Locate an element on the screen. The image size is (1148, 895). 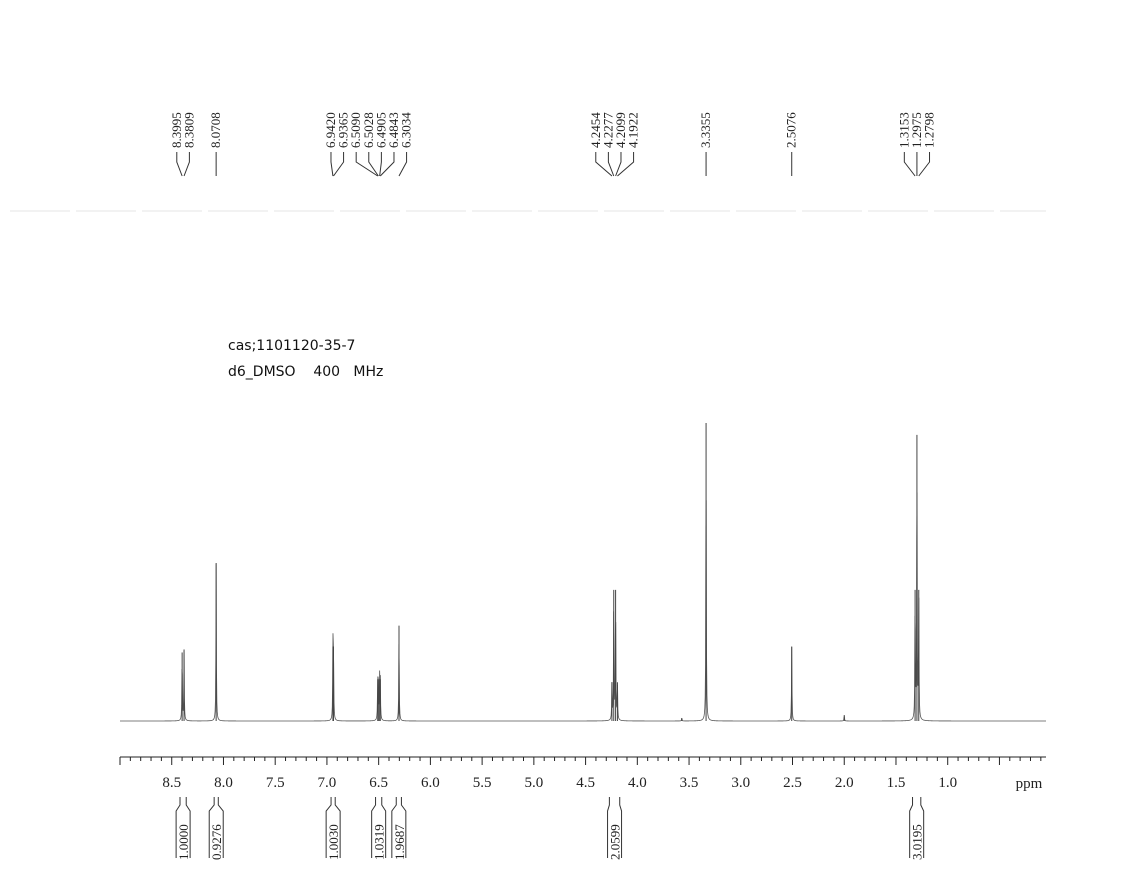
x-tick-label: 6.0 is located at coordinates (430, 783).